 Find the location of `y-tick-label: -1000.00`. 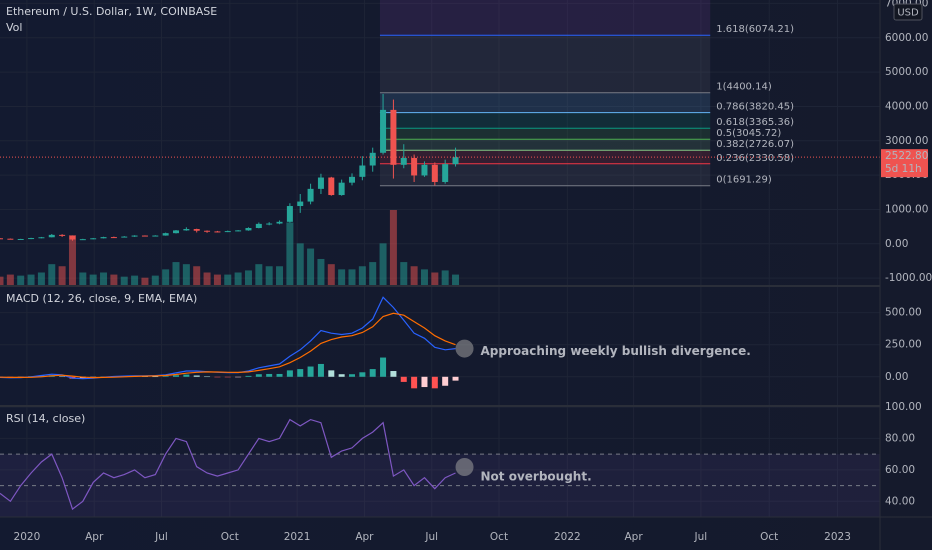

y-tick-label: -1000.00 is located at coordinates (908, 278).